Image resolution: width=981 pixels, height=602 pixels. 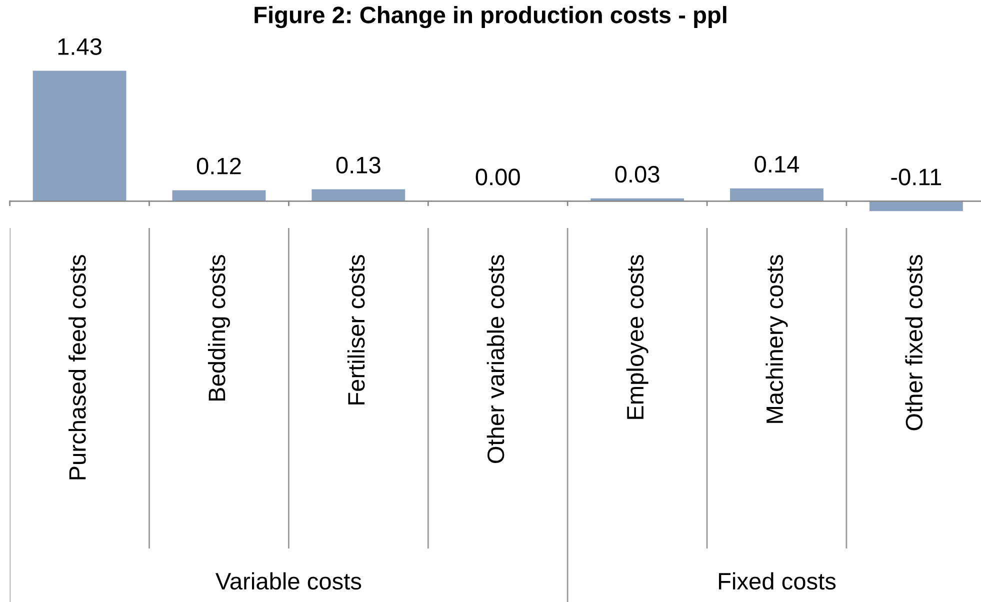 What do you see at coordinates (498, 177) in the screenshot?
I see `data-label: 0.00` at bounding box center [498, 177].